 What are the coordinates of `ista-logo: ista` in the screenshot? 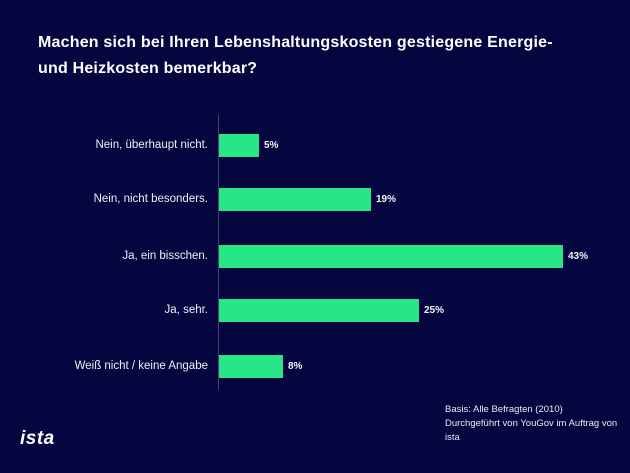 It's located at (37, 438).